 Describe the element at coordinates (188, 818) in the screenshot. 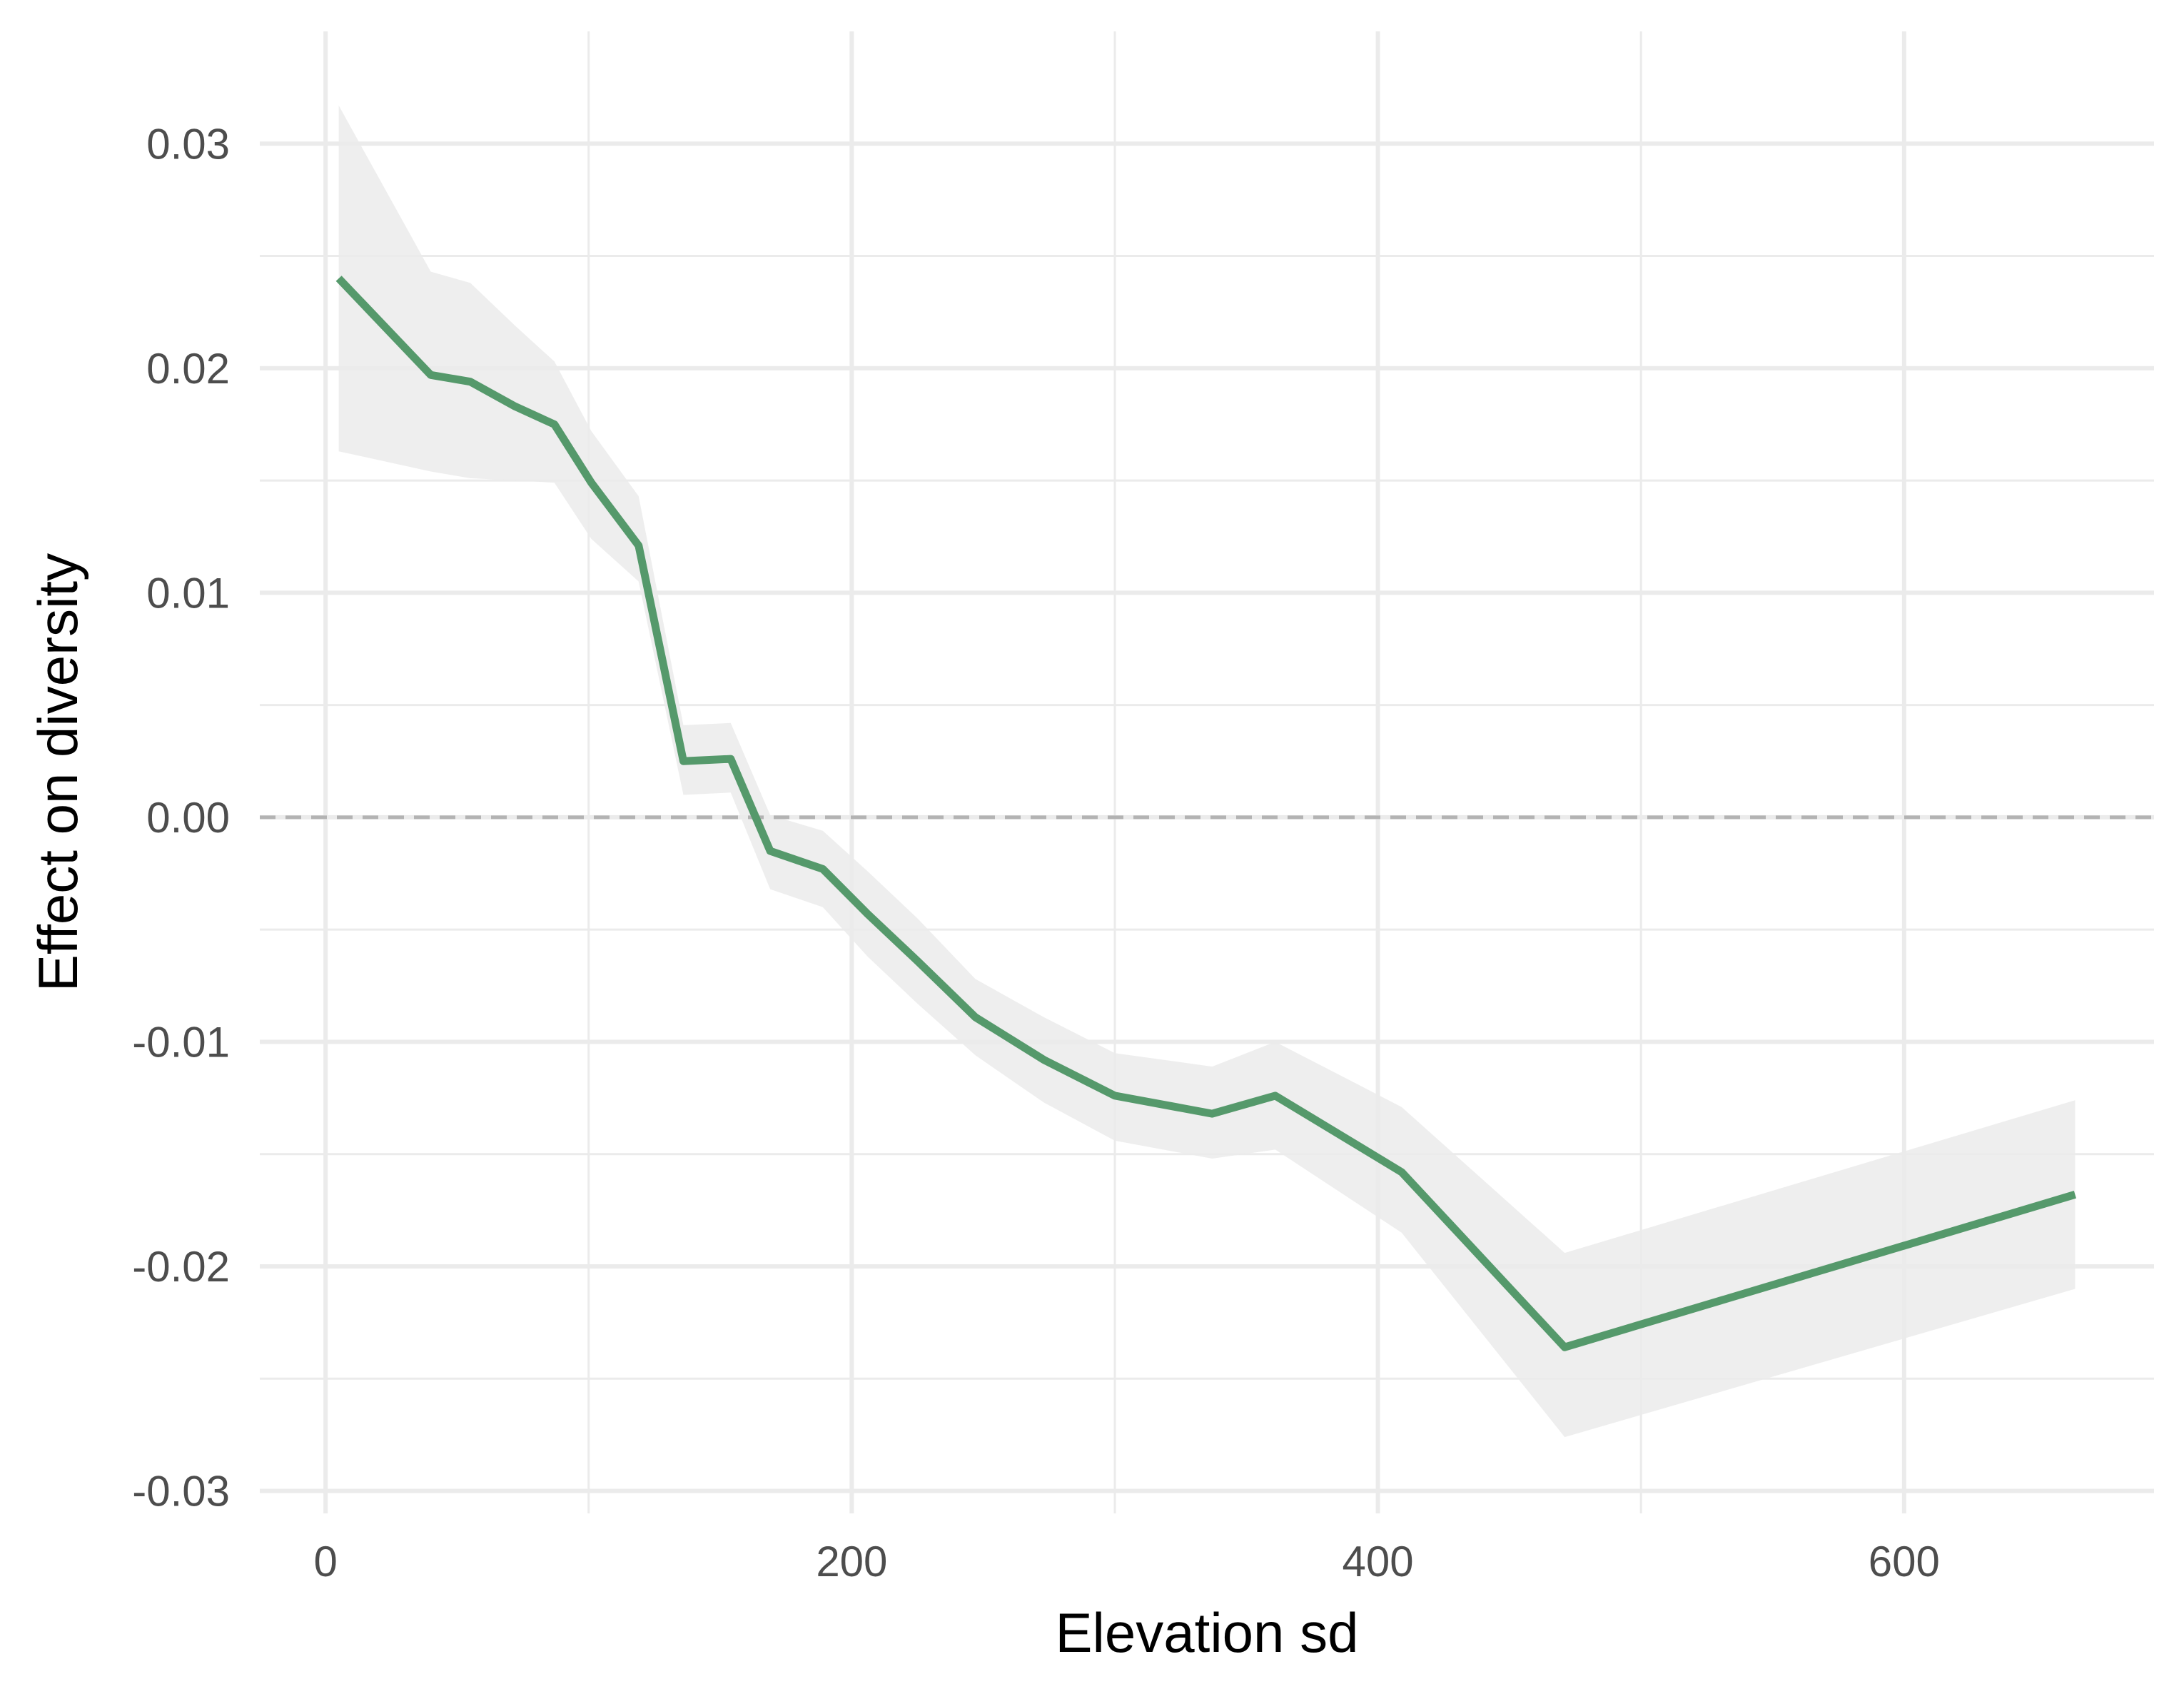

I see `y-tick-label: 0.00` at that location.